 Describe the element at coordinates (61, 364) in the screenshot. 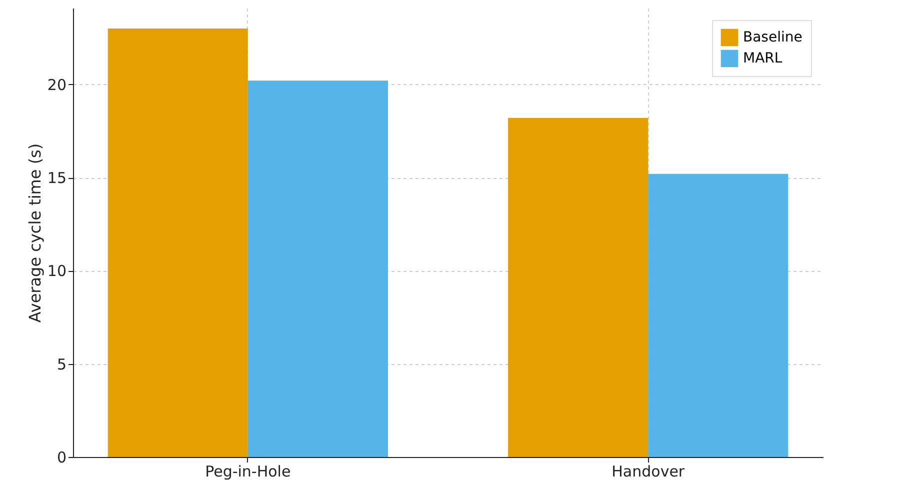

I see `y-tick-label: 5` at that location.